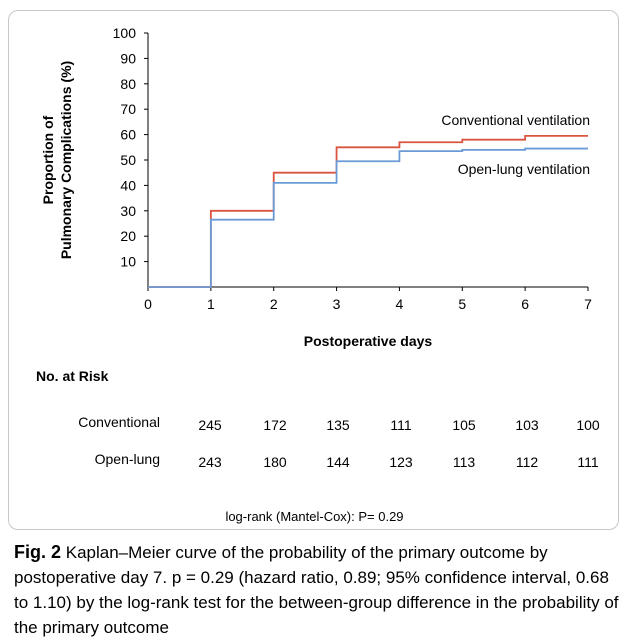 Image resolution: width=629 pixels, height=640 pixels. Describe the element at coordinates (128, 160) in the screenshot. I see `y-tick-label: 50` at that location.